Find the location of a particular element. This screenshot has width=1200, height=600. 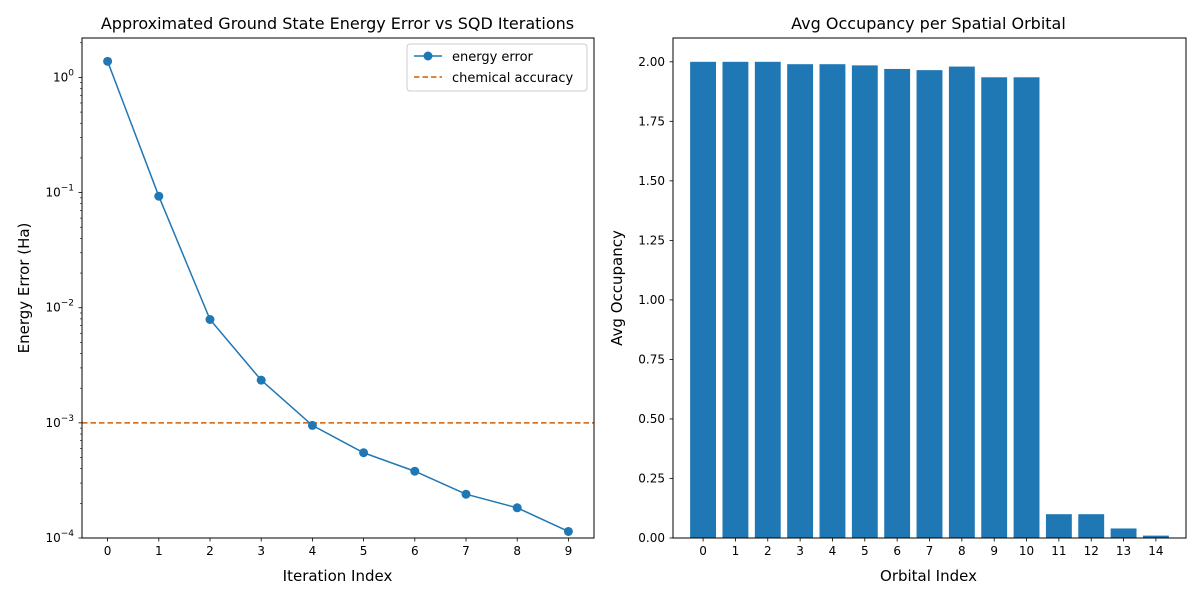

energy-x-tick-label: 5 is located at coordinates (364, 551).